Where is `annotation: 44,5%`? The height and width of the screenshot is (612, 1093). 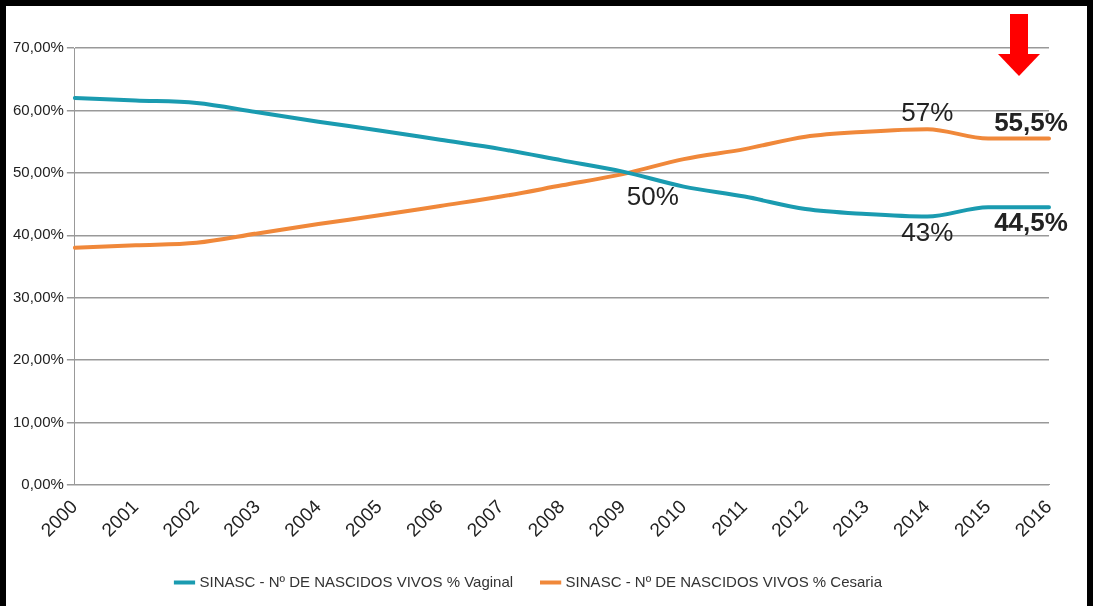
annotation: 44,5% is located at coordinates (1031, 222).